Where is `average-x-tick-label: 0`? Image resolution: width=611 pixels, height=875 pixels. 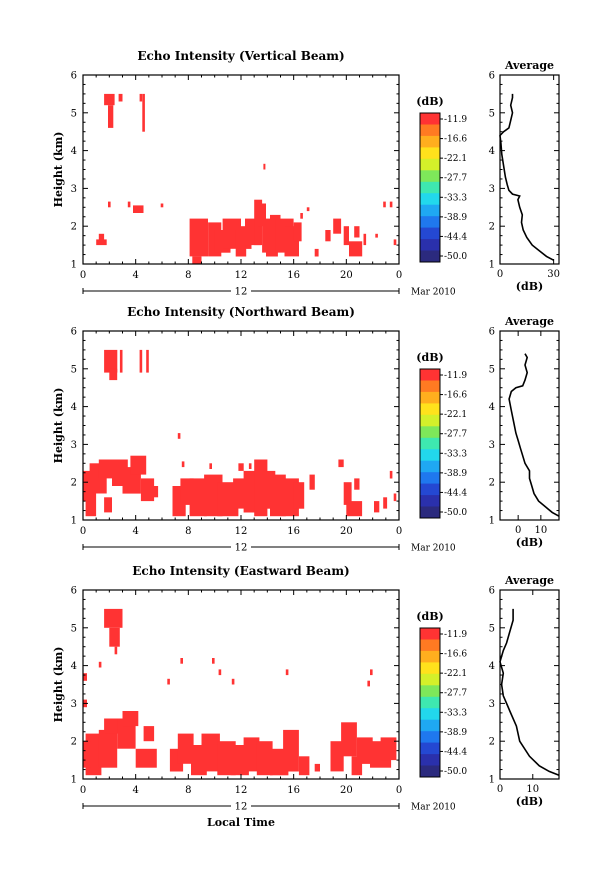 average-x-tick-label: 0 is located at coordinates (518, 530).